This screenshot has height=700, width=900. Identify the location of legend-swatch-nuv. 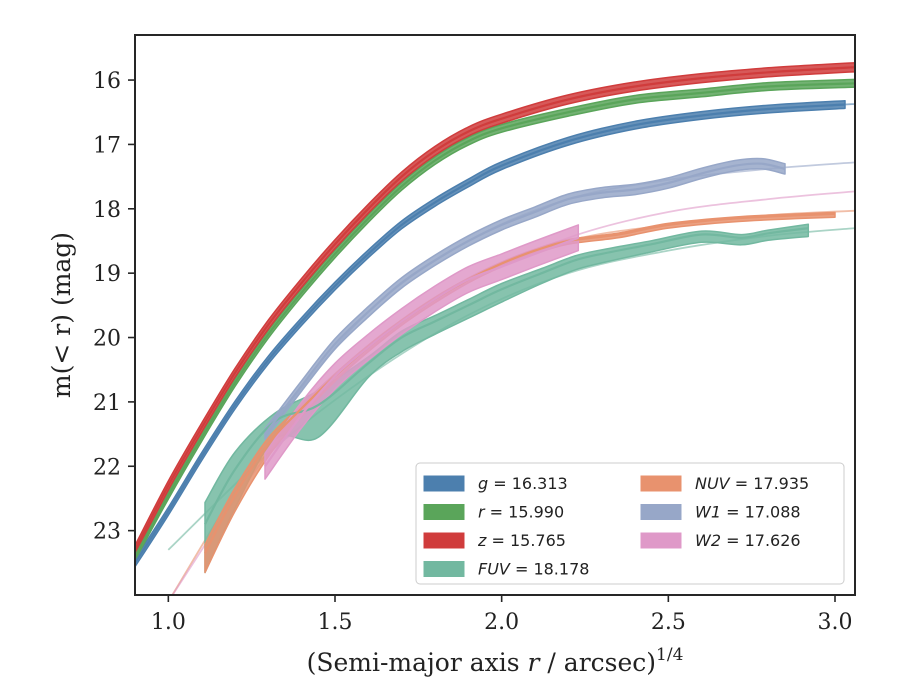
(661, 483).